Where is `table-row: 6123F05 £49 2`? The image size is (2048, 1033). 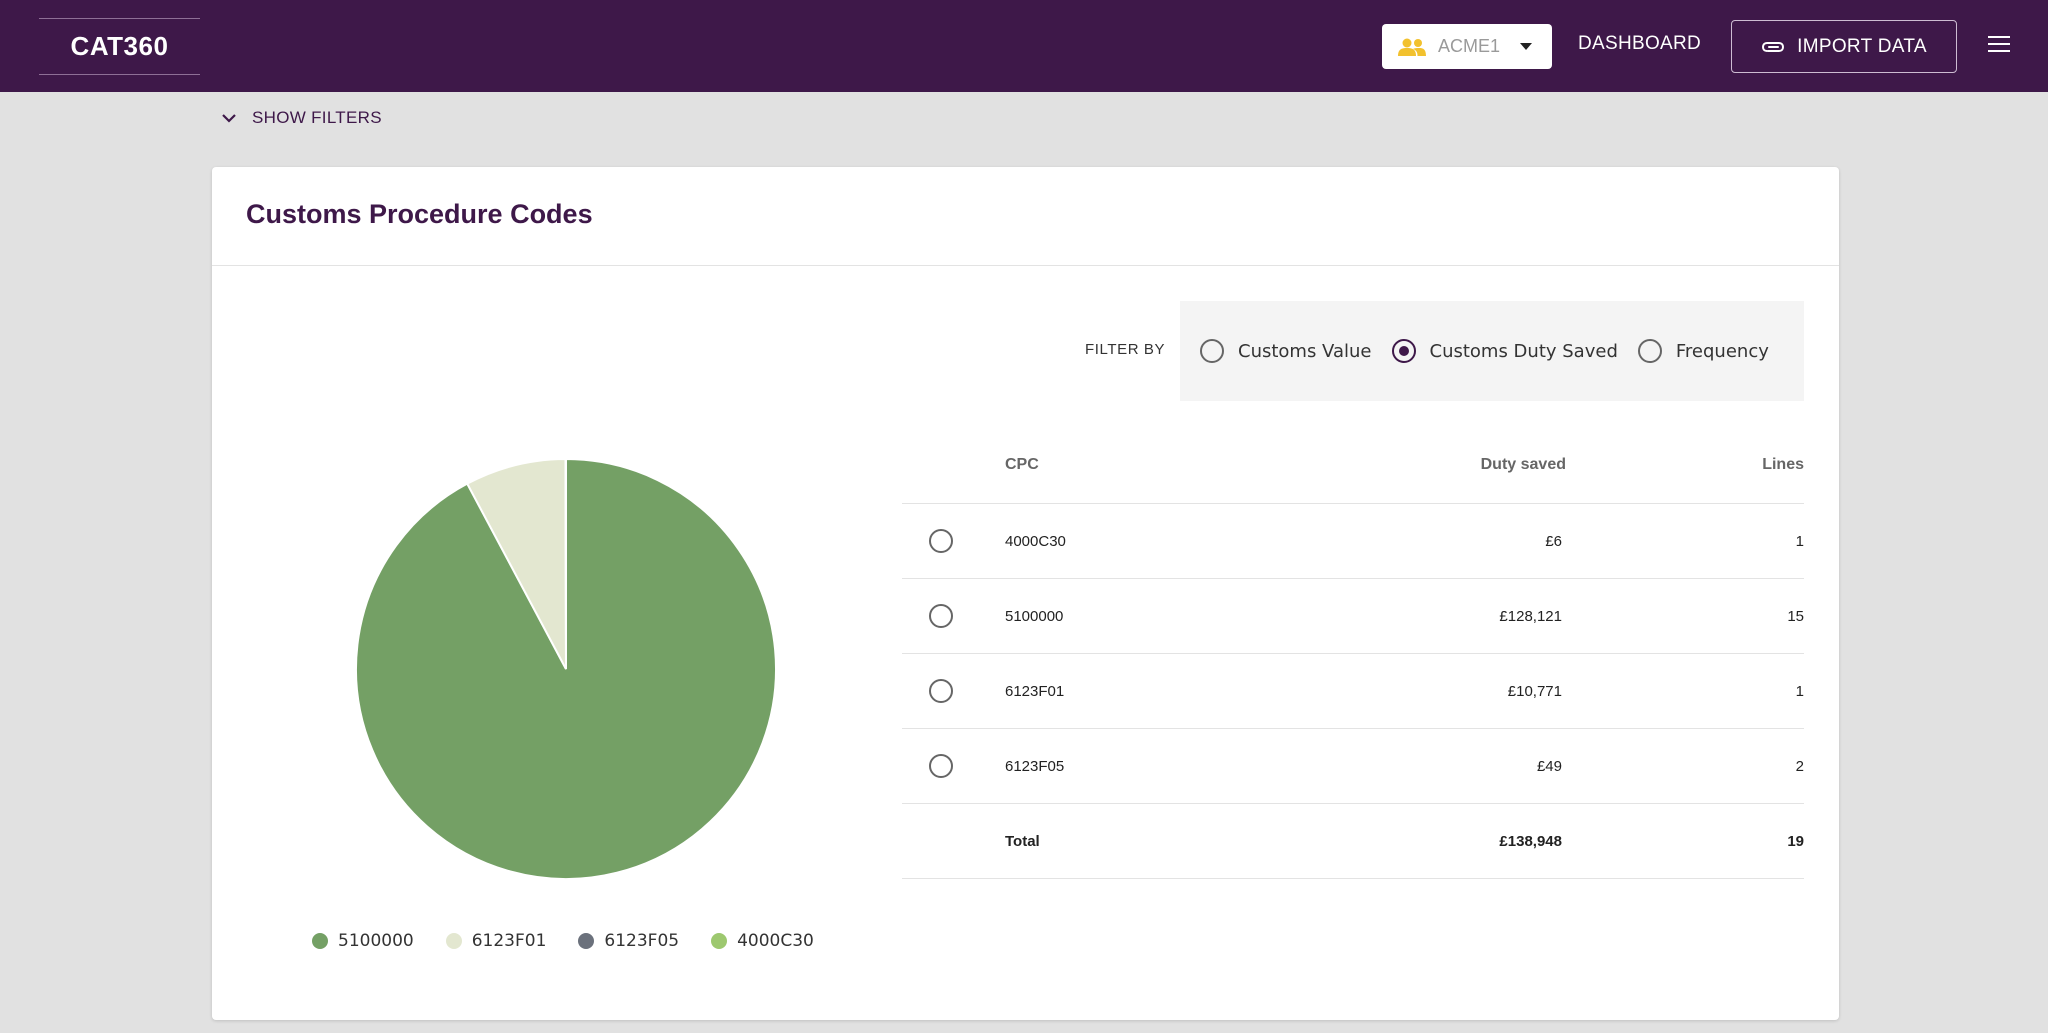 table-row: 6123F05 £49 2 is located at coordinates (1353, 766).